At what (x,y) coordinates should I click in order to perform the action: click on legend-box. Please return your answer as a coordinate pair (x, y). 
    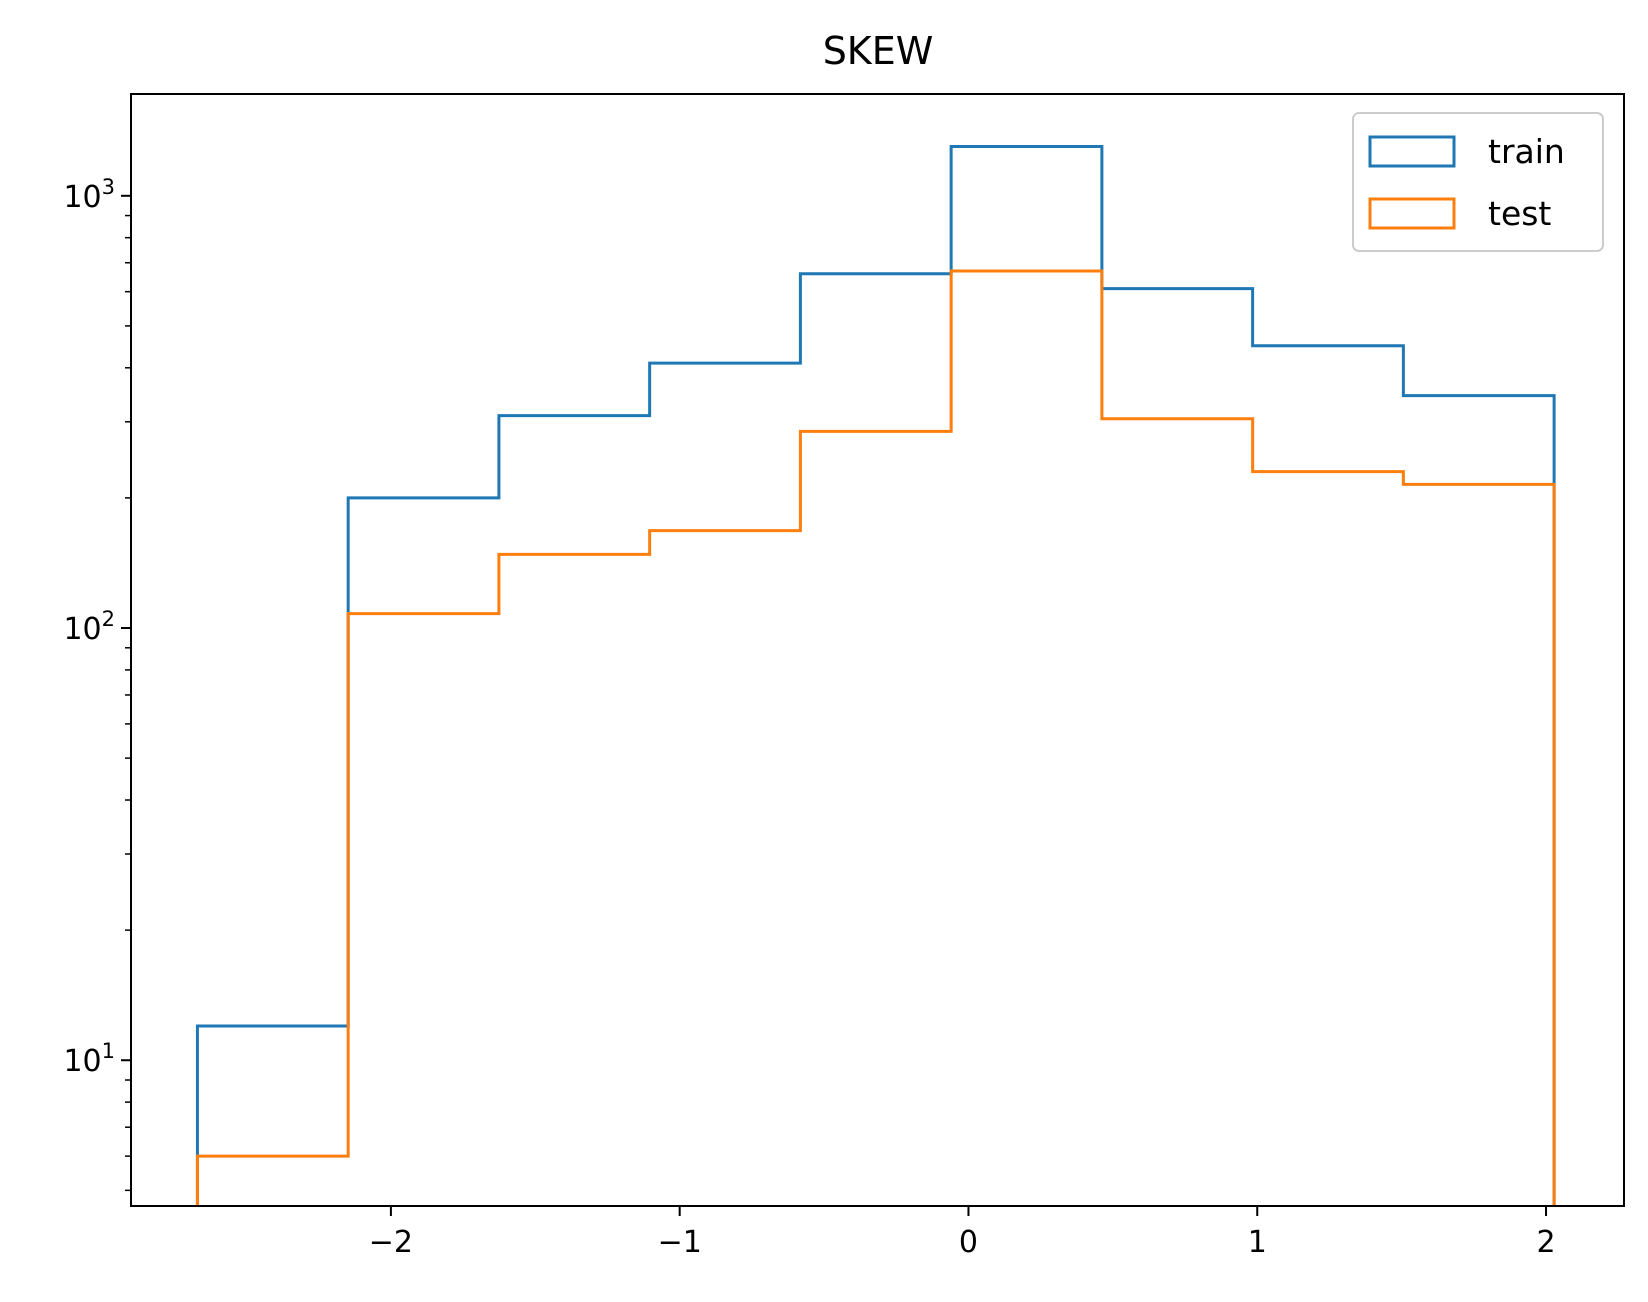
    Looking at the image, I should click on (1478, 182).